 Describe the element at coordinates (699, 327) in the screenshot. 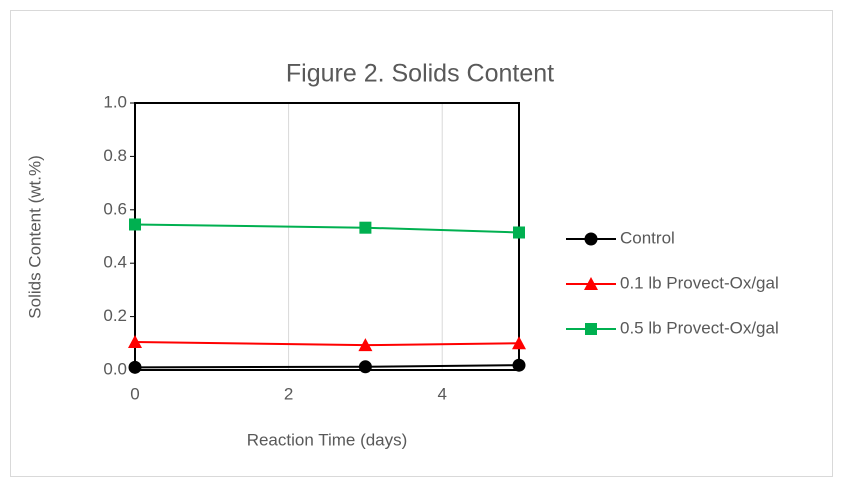

I see `legend-label: 0.5 lb Provect-Ox/gal` at that location.